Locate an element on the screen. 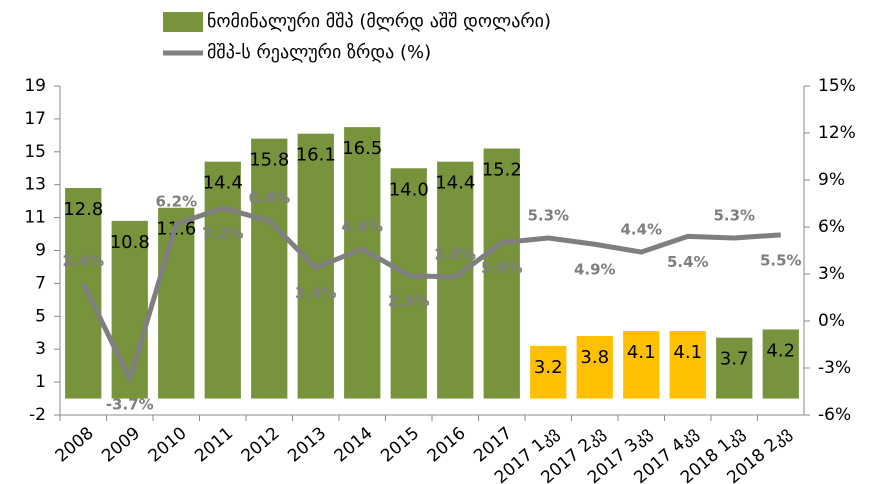 This screenshot has width=877, height=484. y2-tick-label: -6% is located at coordinates (834, 415).